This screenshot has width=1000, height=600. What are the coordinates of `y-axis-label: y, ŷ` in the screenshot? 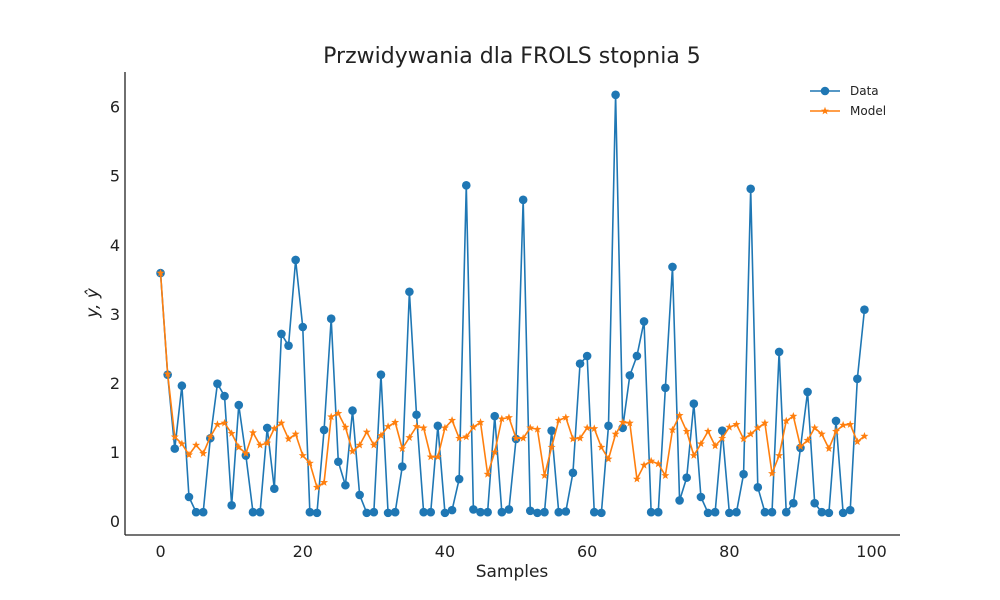 It's located at (93, 303).